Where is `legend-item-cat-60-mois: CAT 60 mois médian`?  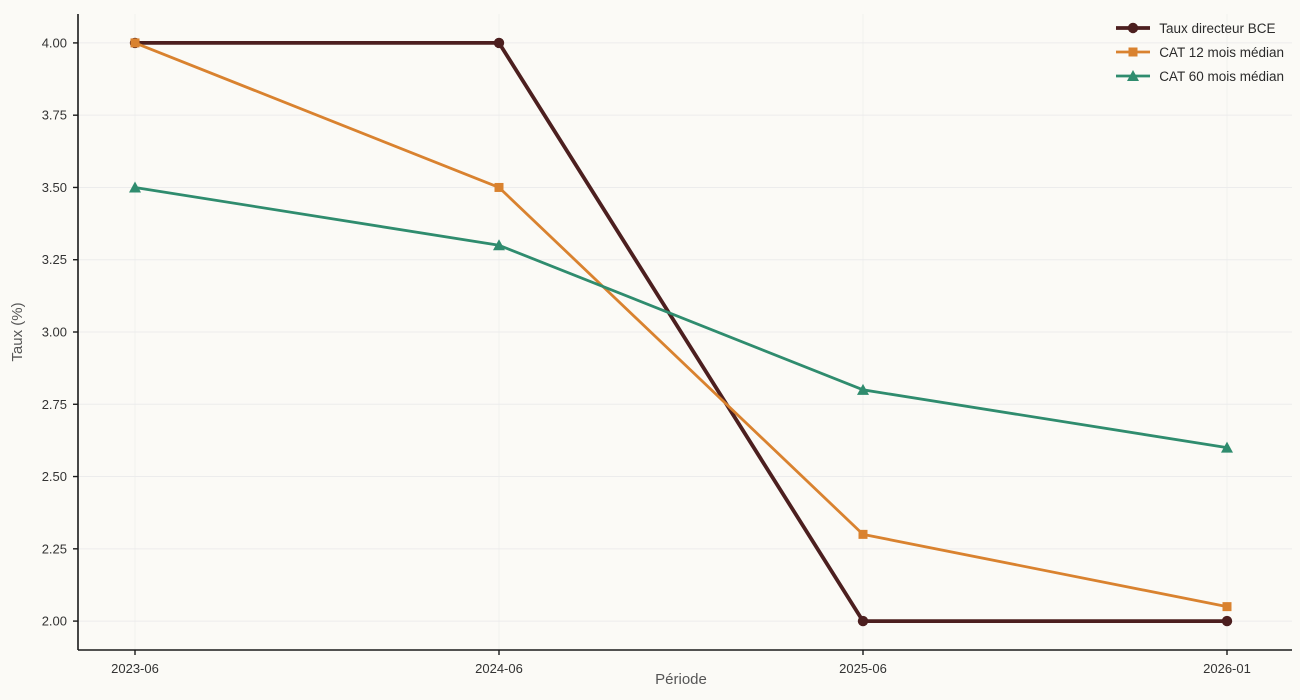
legend-item-cat-60-mois: CAT 60 mois médian is located at coordinates (1200, 76).